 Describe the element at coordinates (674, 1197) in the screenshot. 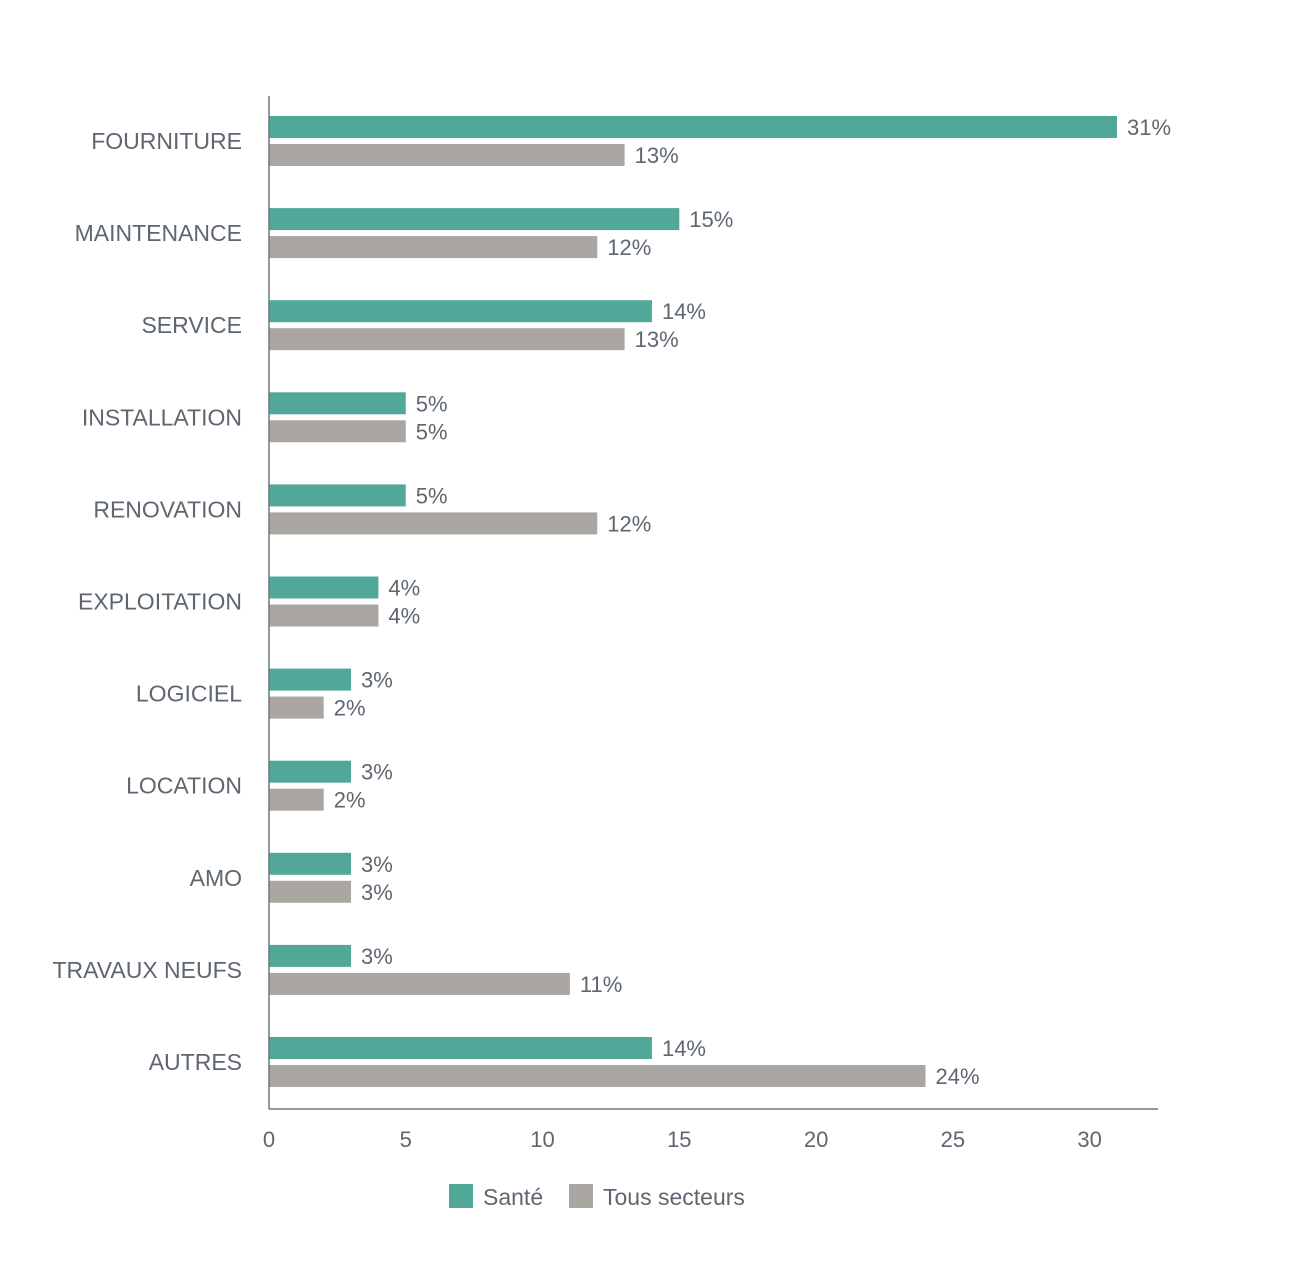

I see `legend-label-tous-secteurs: Tous secteurs` at that location.